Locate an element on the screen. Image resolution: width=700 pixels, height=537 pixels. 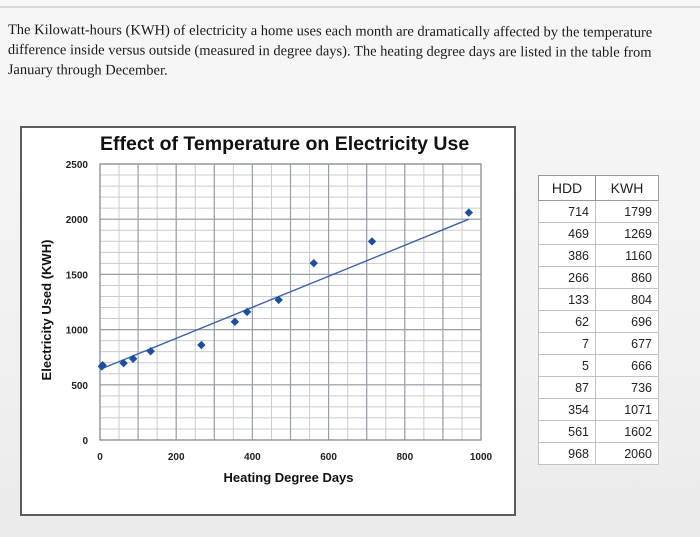
table-row: 469 1269 is located at coordinates (598, 233).